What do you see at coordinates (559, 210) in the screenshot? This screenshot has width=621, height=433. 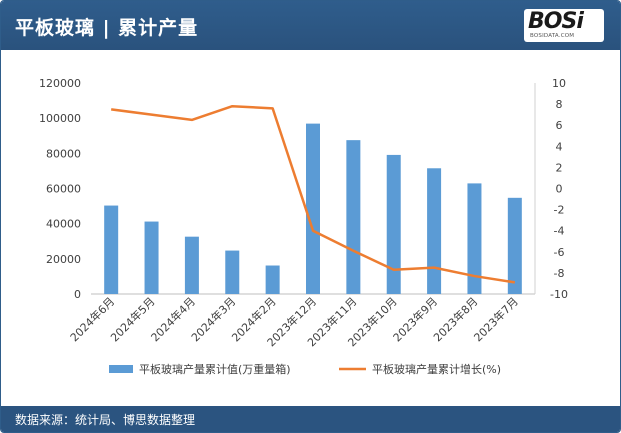 I see `right-tick-label: -2` at bounding box center [559, 210].